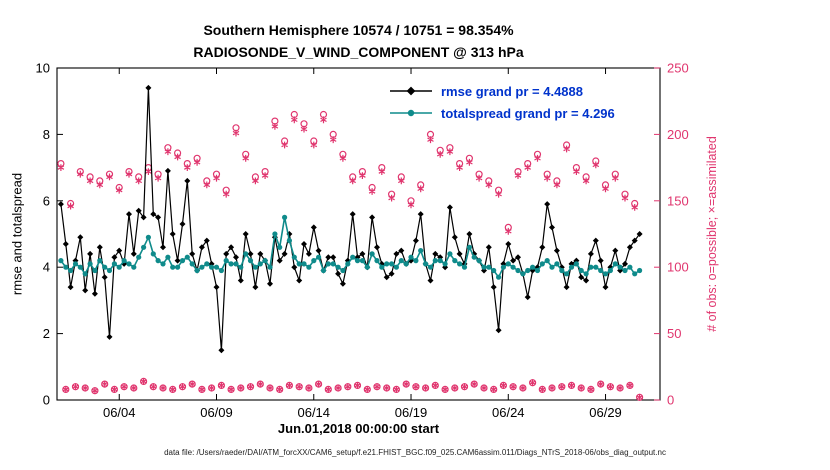 The height and width of the screenshot is (470, 830). What do you see at coordinates (46, 333) in the screenshot?
I see `svg-text: 2` at bounding box center [46, 333].